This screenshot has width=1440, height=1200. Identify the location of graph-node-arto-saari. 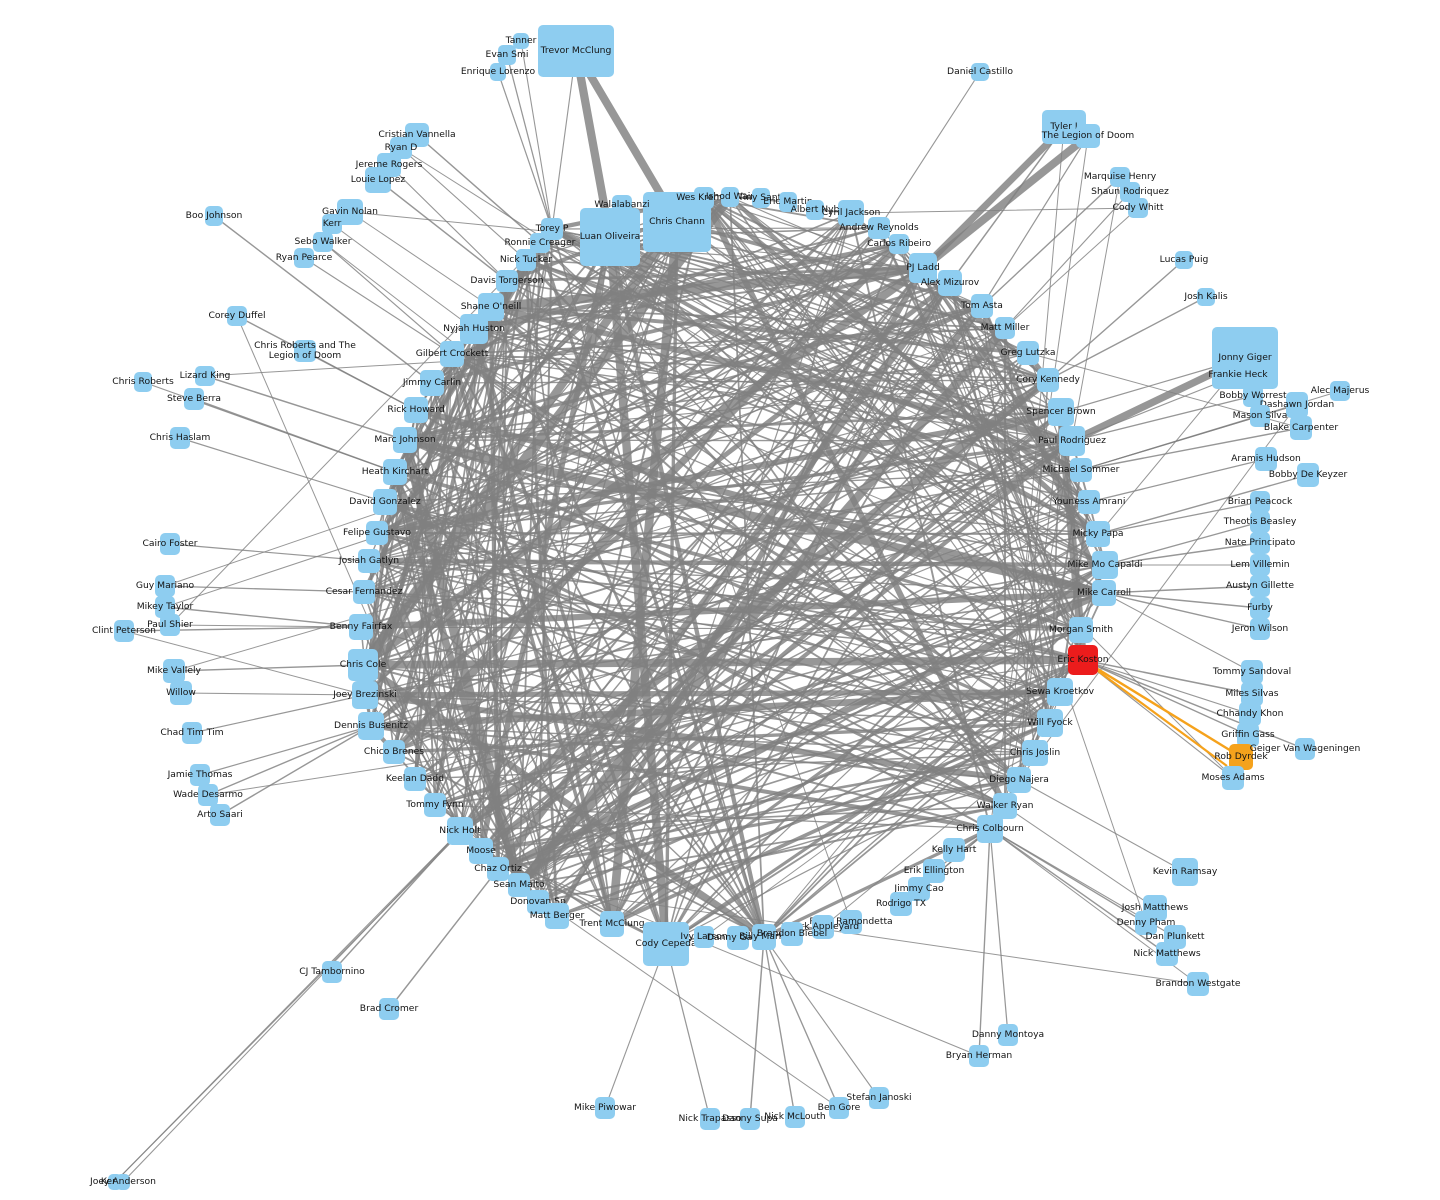
(220, 815).